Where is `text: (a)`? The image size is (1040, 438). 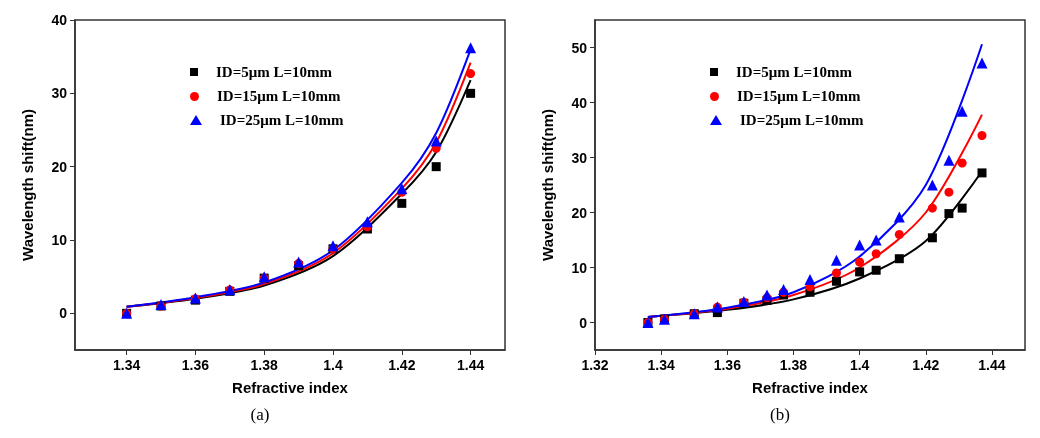
text: (a) is located at coordinates (260, 415).